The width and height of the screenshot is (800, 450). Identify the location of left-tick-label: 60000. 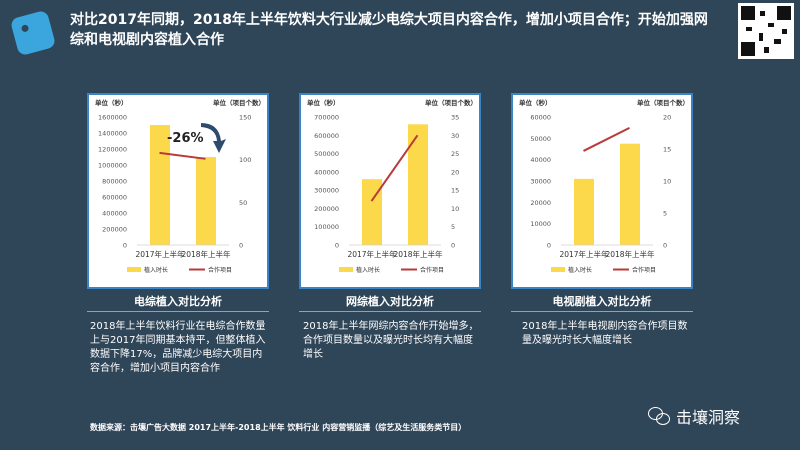
(540, 118).